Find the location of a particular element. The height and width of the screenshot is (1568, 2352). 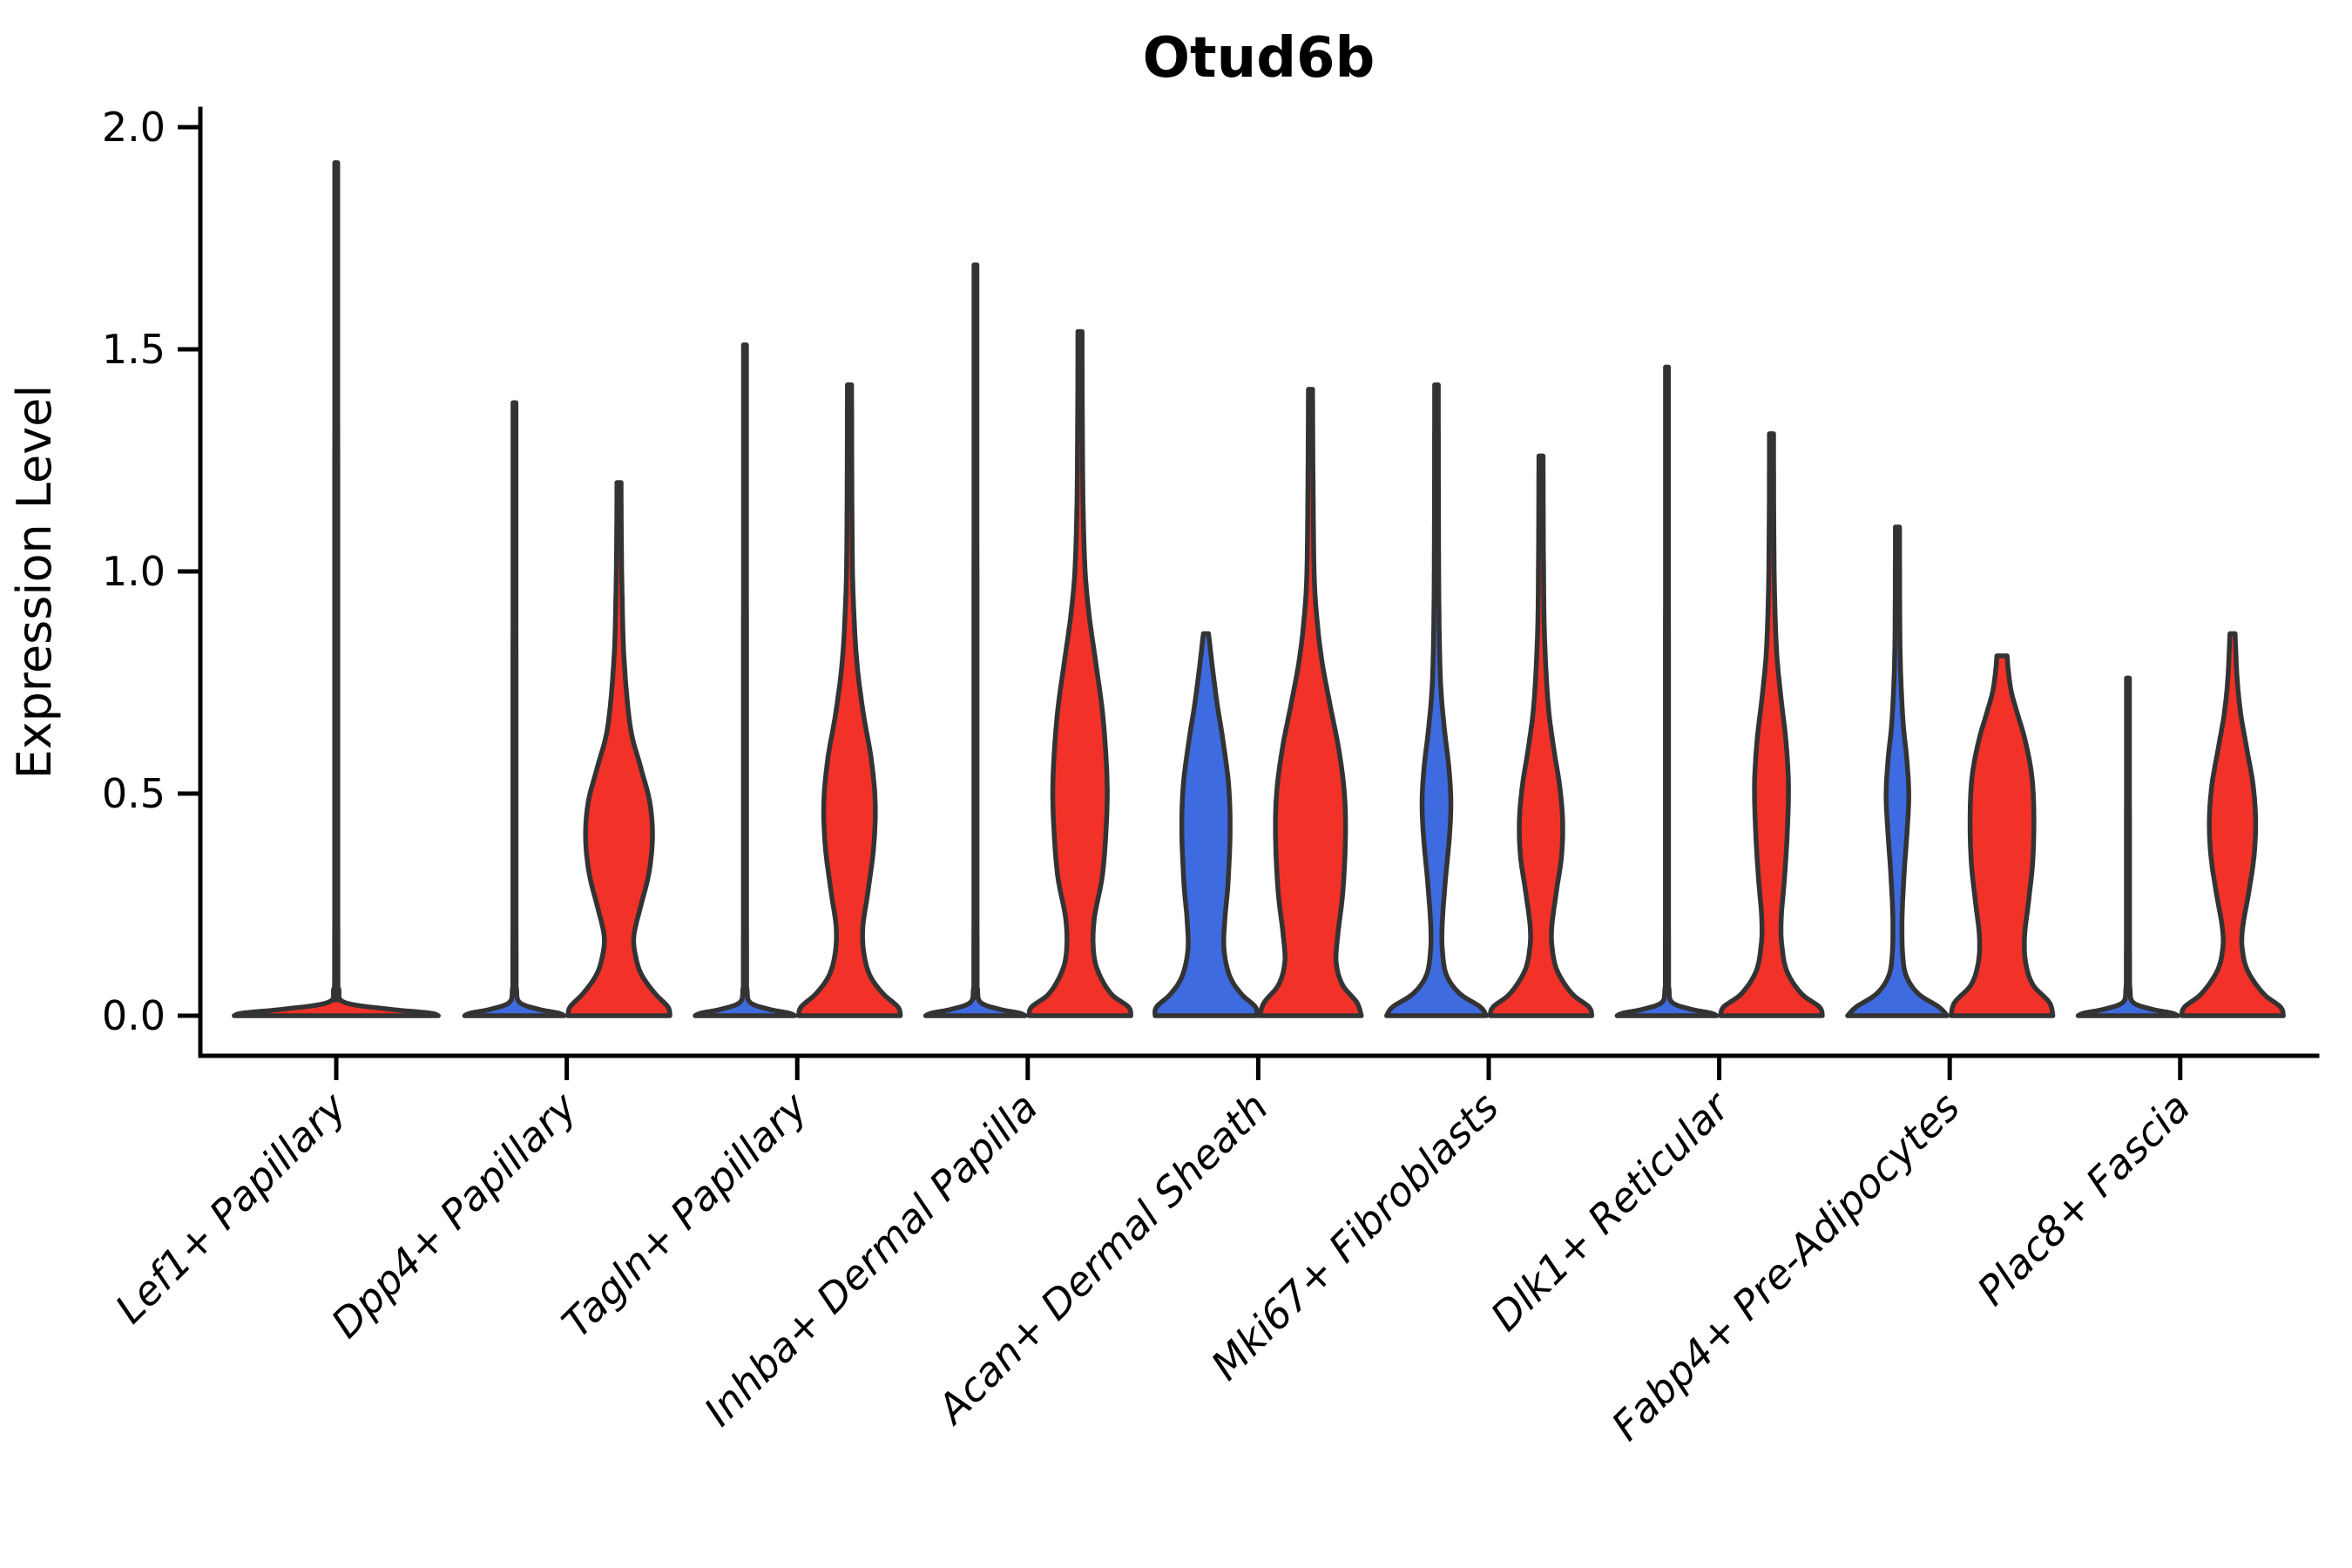

violin-dlk1-reticular-red is located at coordinates (1772, 724).